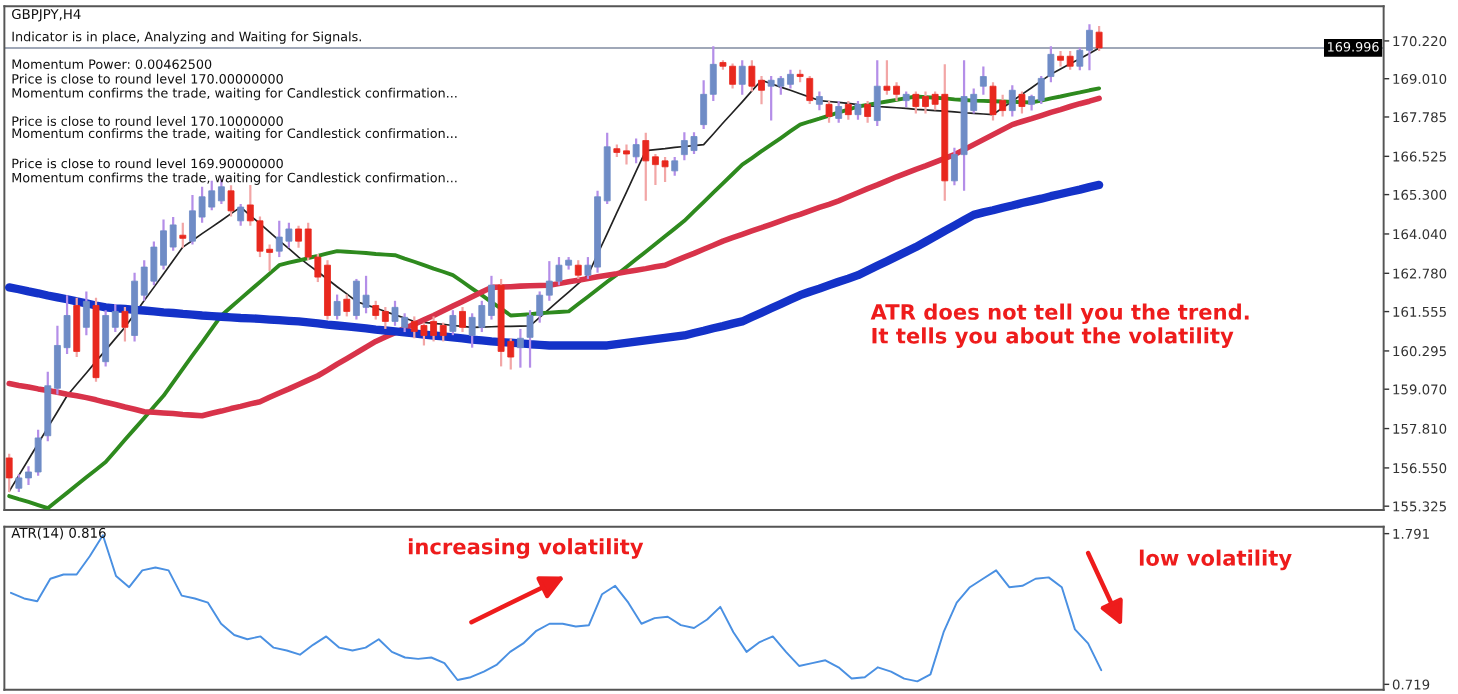 This screenshot has width=1458, height=694. Describe the element at coordinates (1059, 325) in the screenshot. I see `annotation: ATR does not tell you the trend. It tells you about the volatility` at that location.